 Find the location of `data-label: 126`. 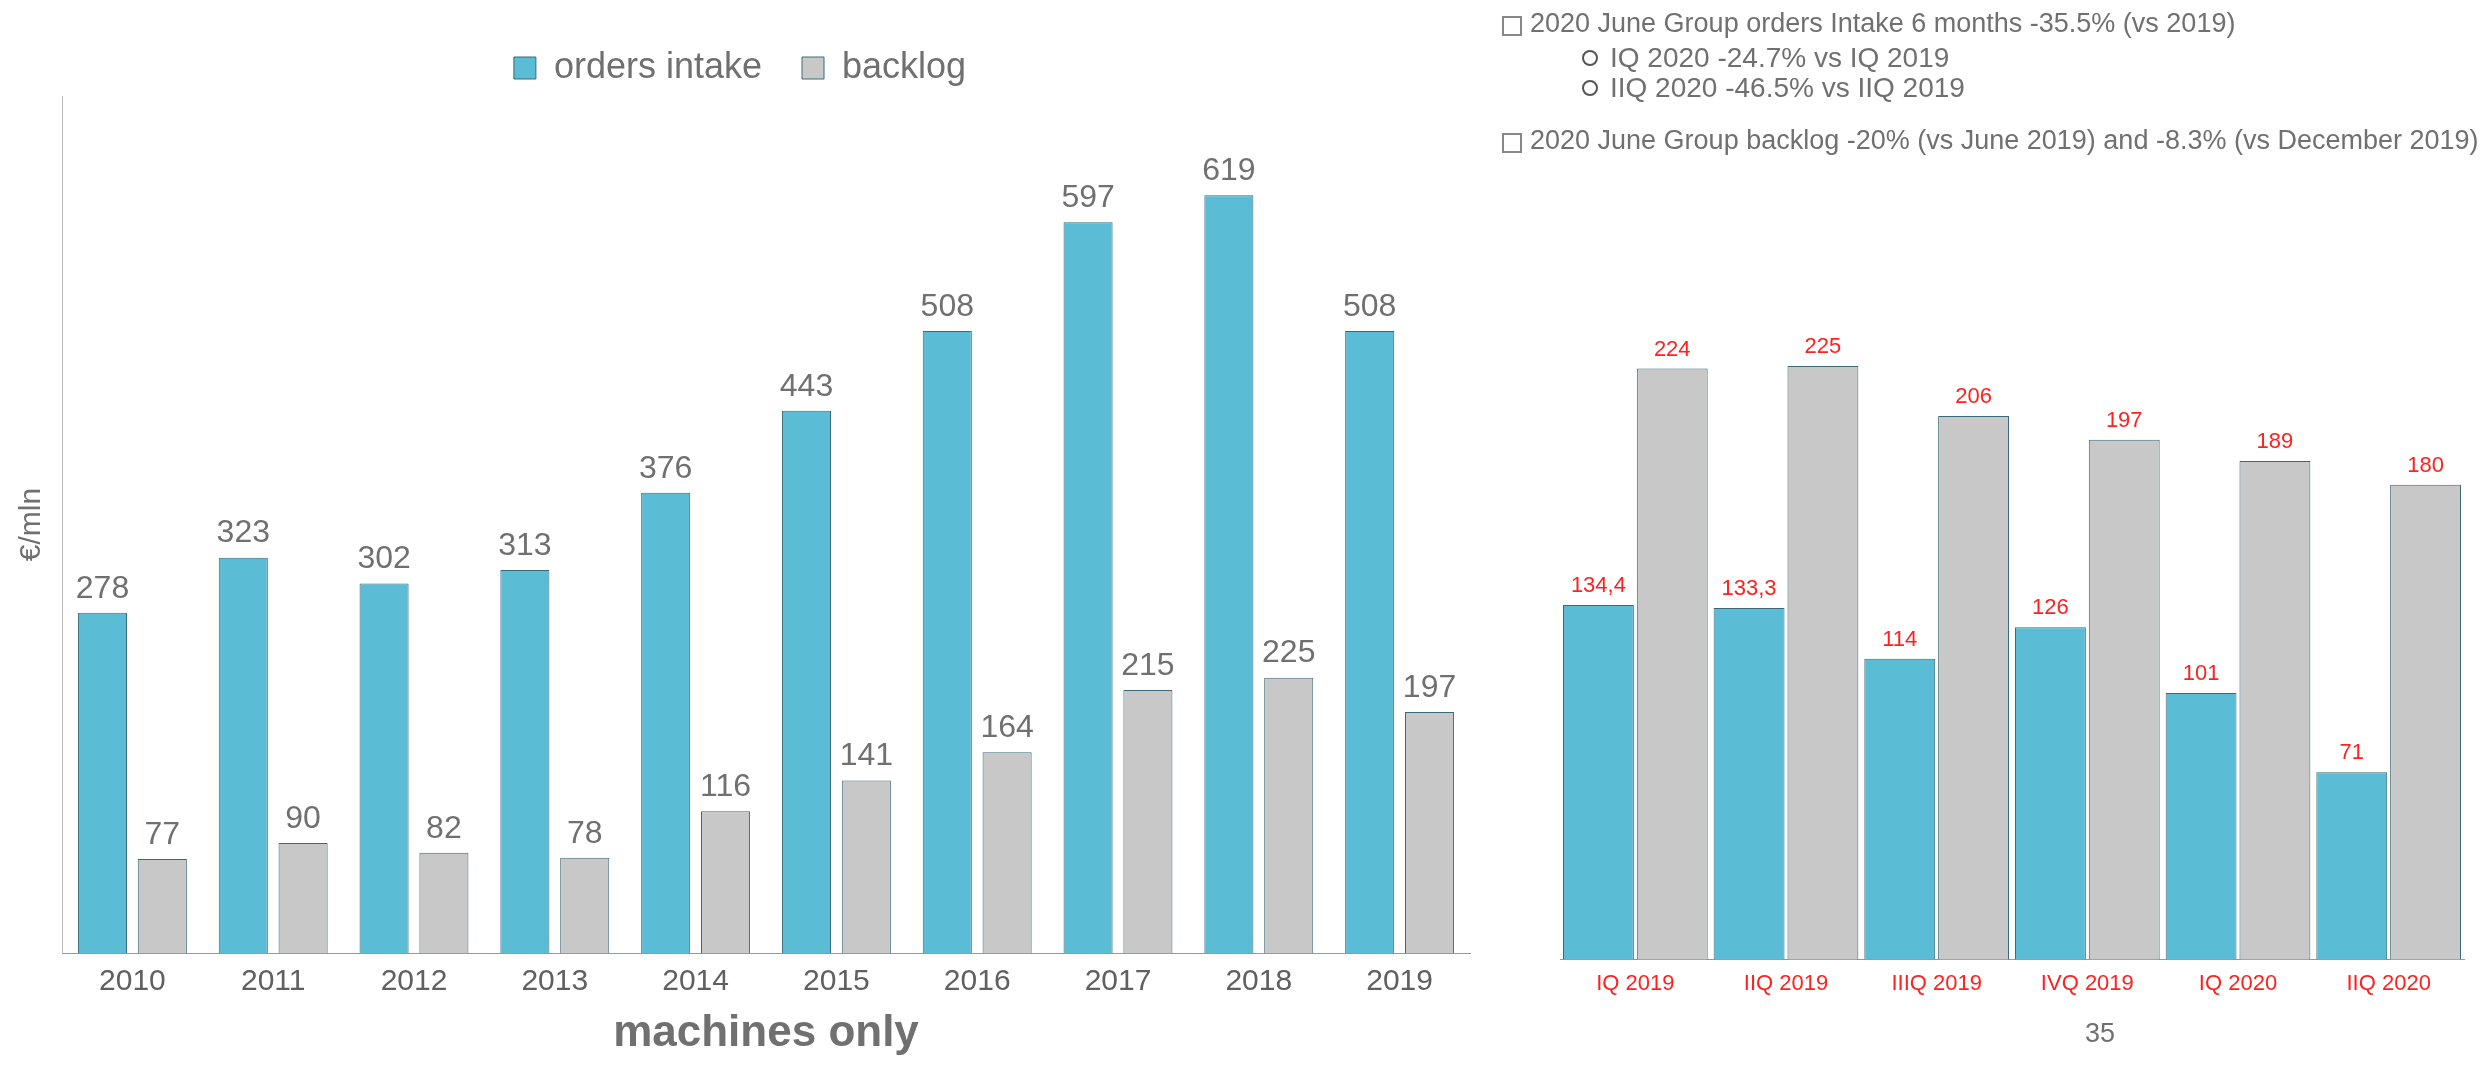

data-label: 126 is located at coordinates (2050, 607).